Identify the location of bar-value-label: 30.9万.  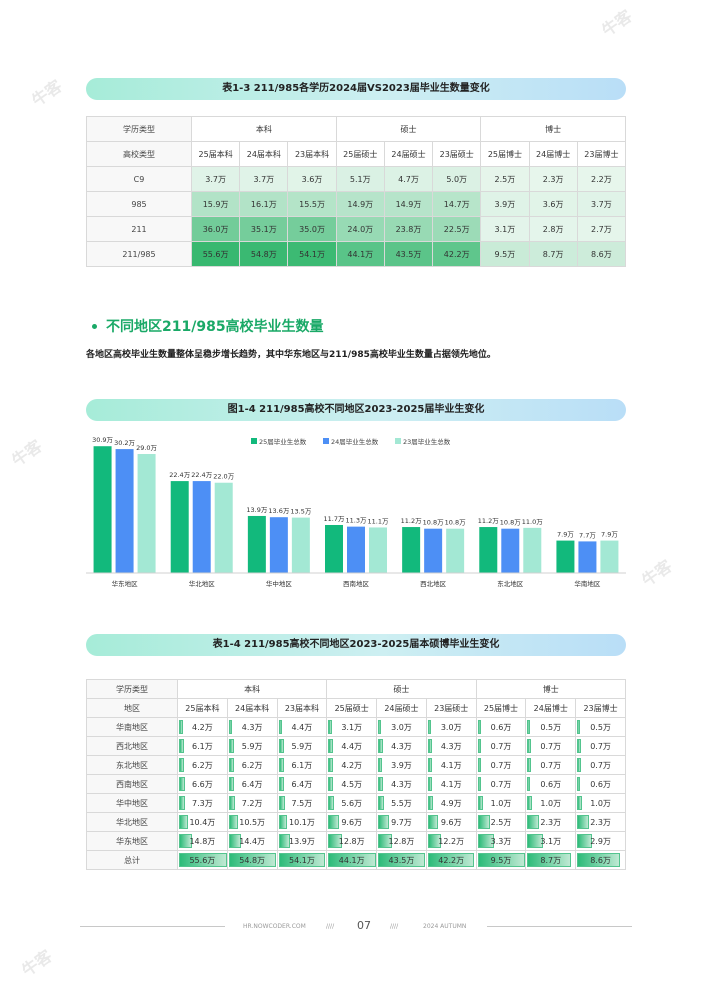
(102, 440).